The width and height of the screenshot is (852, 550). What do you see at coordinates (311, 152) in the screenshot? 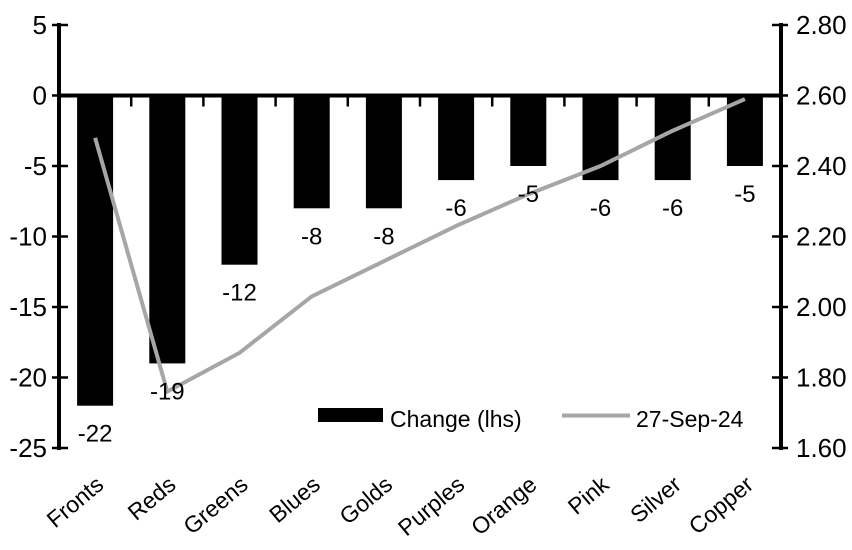
I see `bar-blues` at bounding box center [311, 152].